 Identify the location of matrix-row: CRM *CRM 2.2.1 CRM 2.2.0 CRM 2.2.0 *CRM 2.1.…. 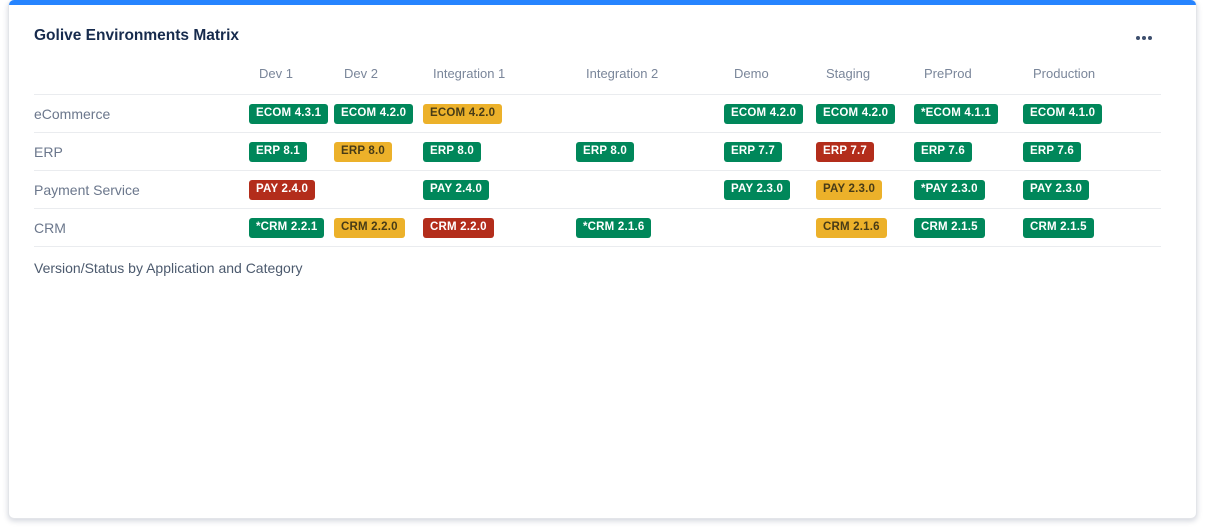
(597, 227).